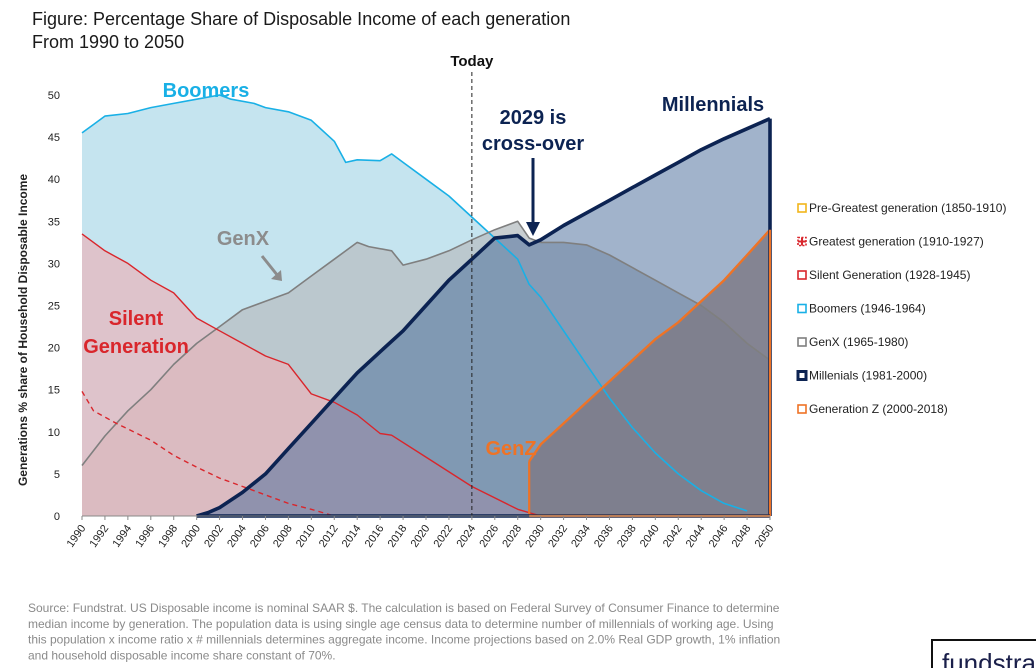 This screenshot has width=1036, height=668. What do you see at coordinates (145, 536) in the screenshot?
I see `x-tick-label: 1996` at bounding box center [145, 536].